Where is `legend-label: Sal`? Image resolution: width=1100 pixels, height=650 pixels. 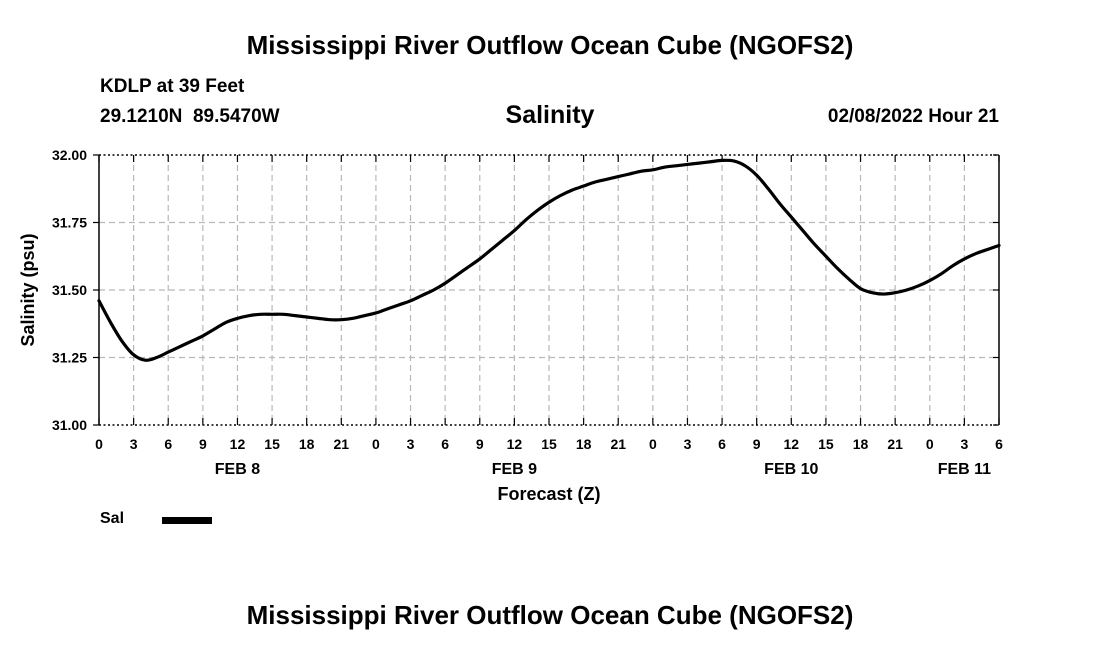
legend-label: Sal is located at coordinates (112, 518).